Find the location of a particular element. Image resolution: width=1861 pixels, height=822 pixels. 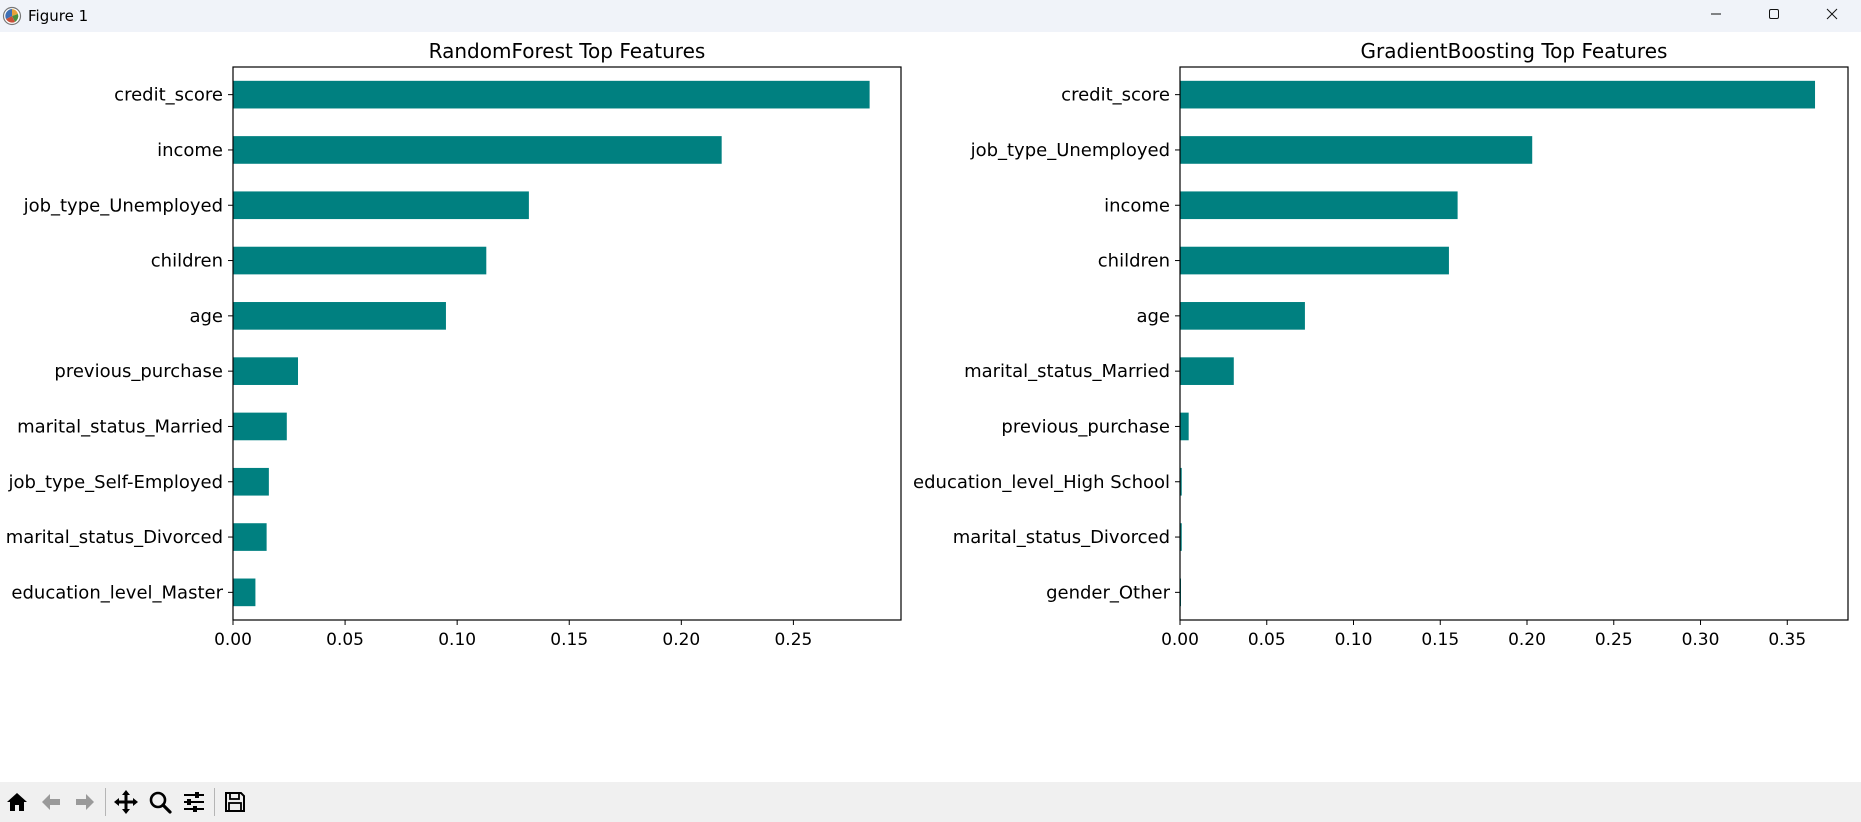

close-icon is located at coordinates (1832, 14).